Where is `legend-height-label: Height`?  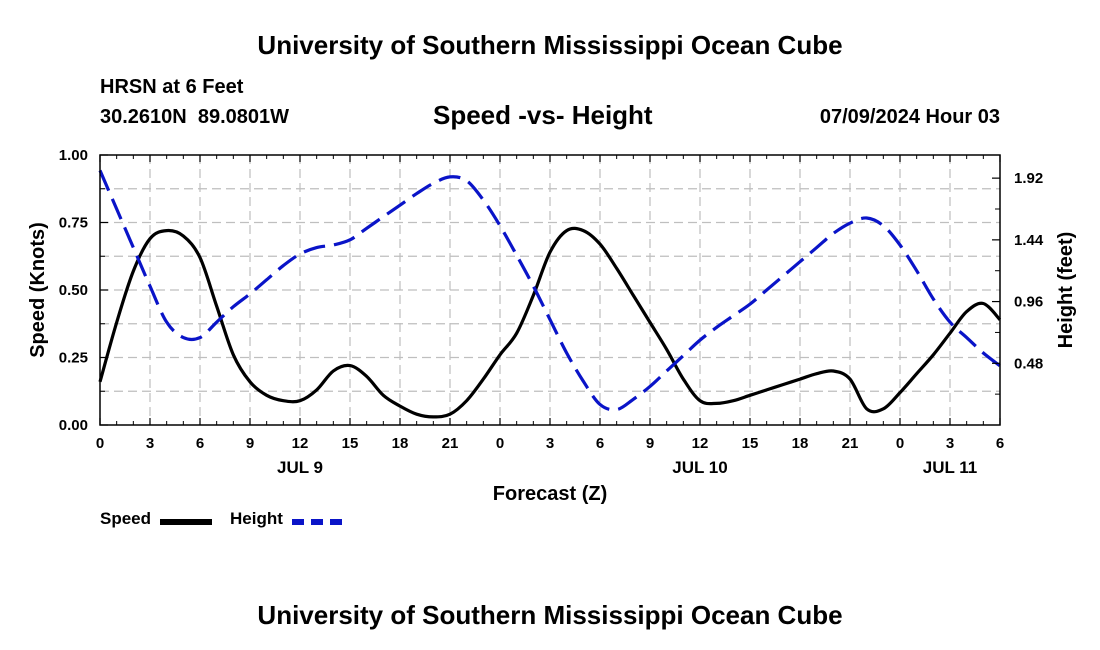
legend-height-label: Height is located at coordinates (256, 518).